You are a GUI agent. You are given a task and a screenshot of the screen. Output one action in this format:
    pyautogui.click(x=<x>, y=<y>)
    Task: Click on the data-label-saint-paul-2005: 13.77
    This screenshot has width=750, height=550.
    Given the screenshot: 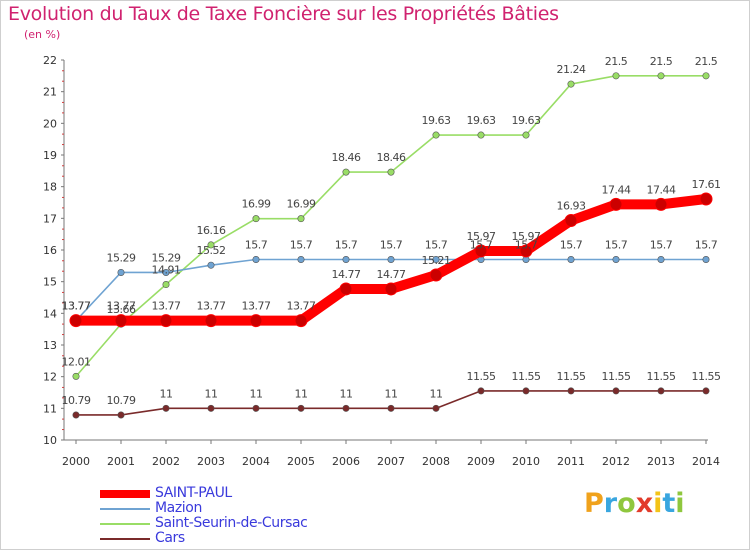 What is the action you would take?
    pyautogui.click(x=301, y=306)
    